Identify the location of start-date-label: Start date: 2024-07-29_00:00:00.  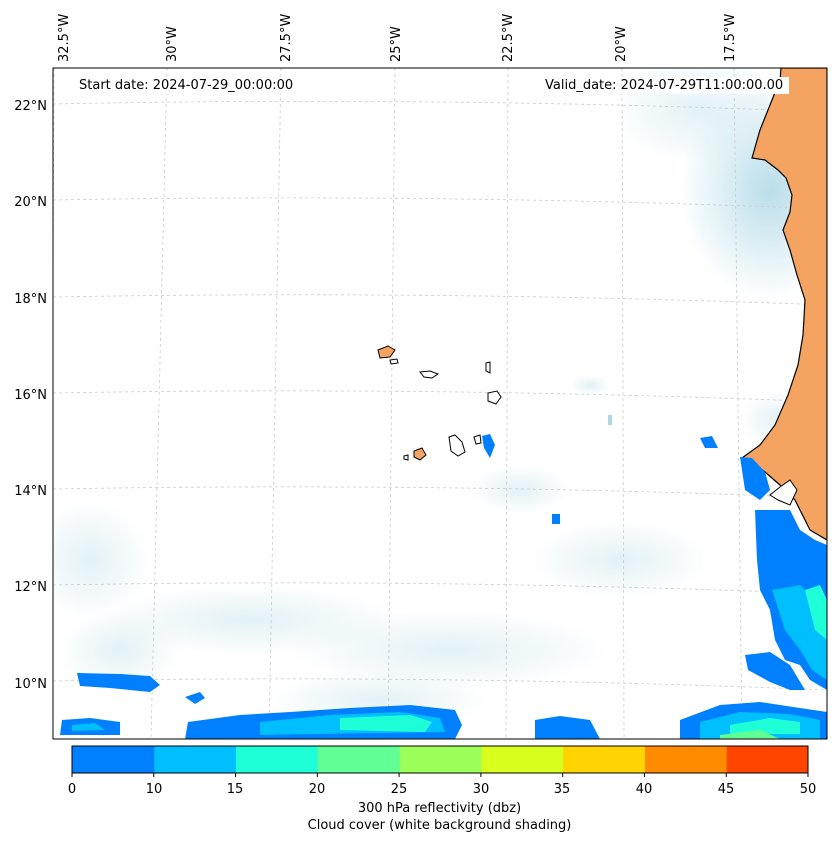
(186, 85).